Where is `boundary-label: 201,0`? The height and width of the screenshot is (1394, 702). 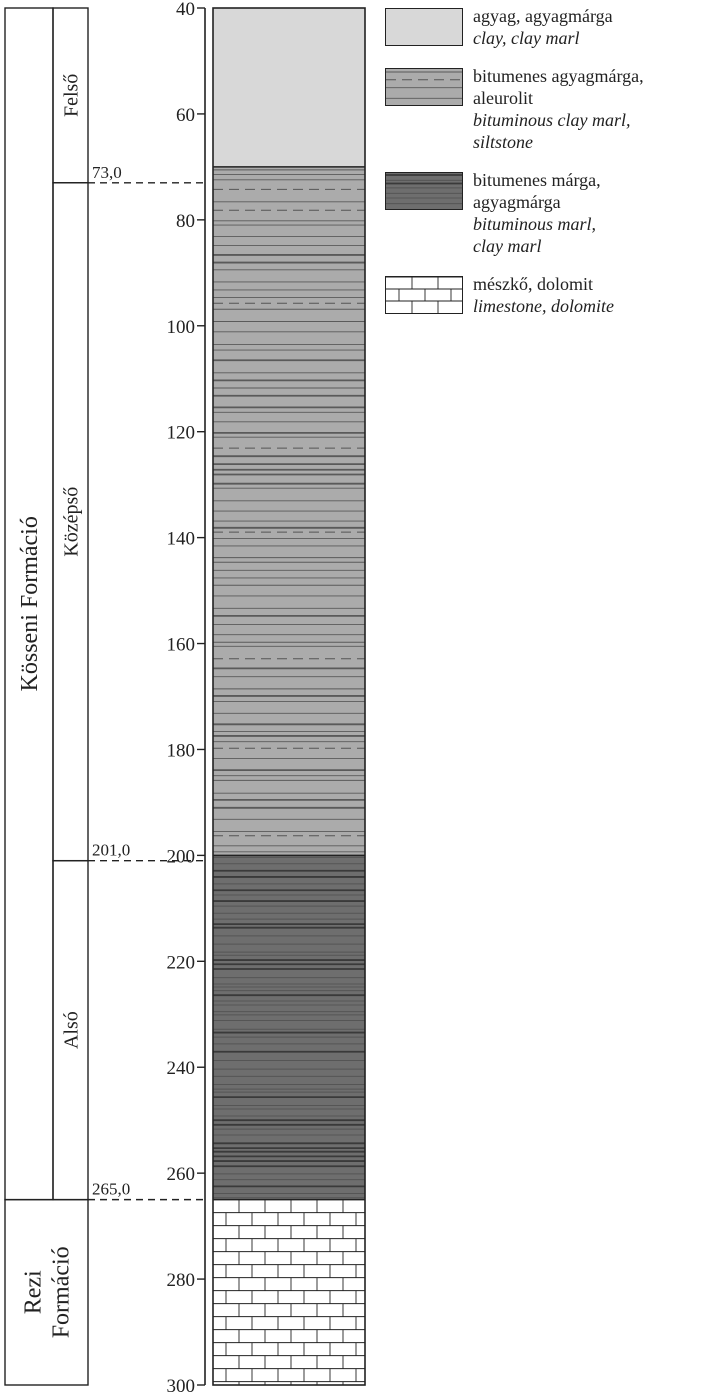
boundary-label: 201,0 is located at coordinates (111, 850).